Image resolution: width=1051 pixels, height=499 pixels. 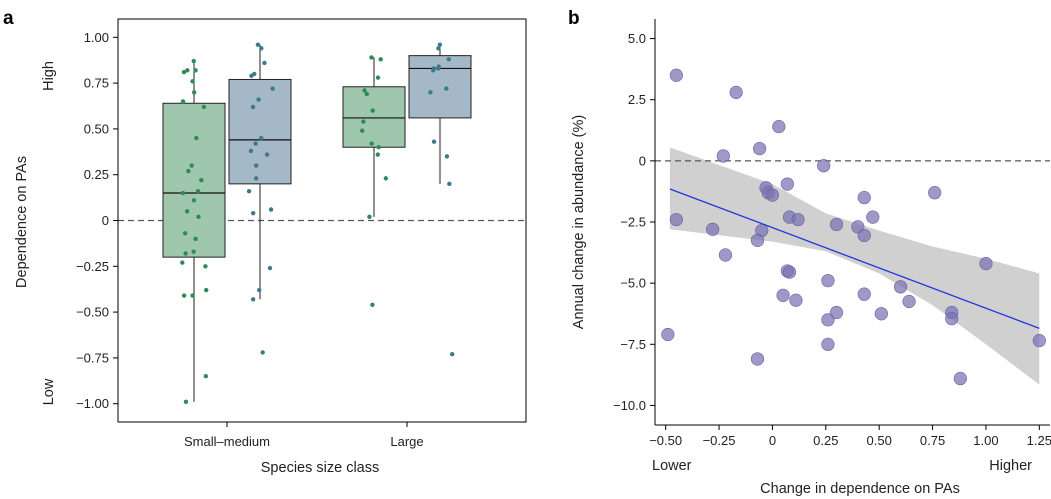 I want to click on panel-b-y-tick-label: 0, so click(x=642, y=160).